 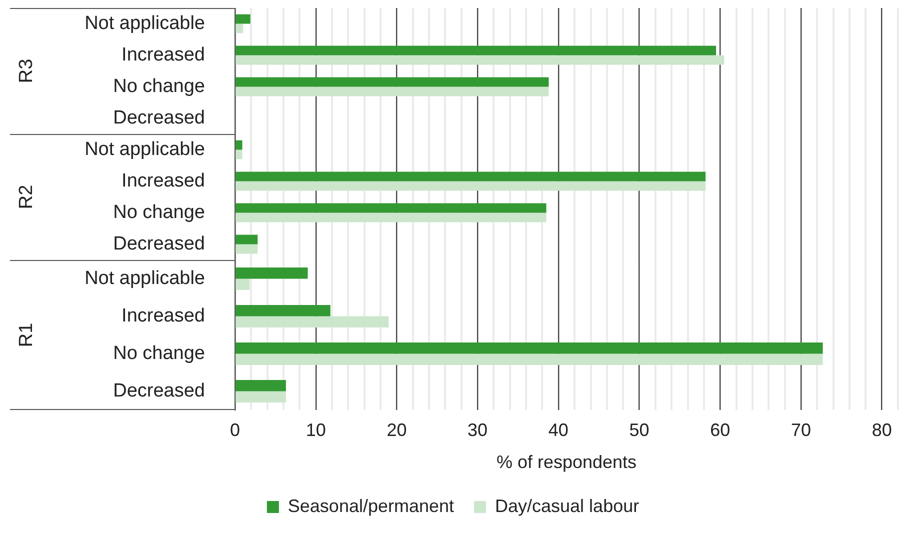 I want to click on x-tick-label: 40, so click(x=558, y=430).